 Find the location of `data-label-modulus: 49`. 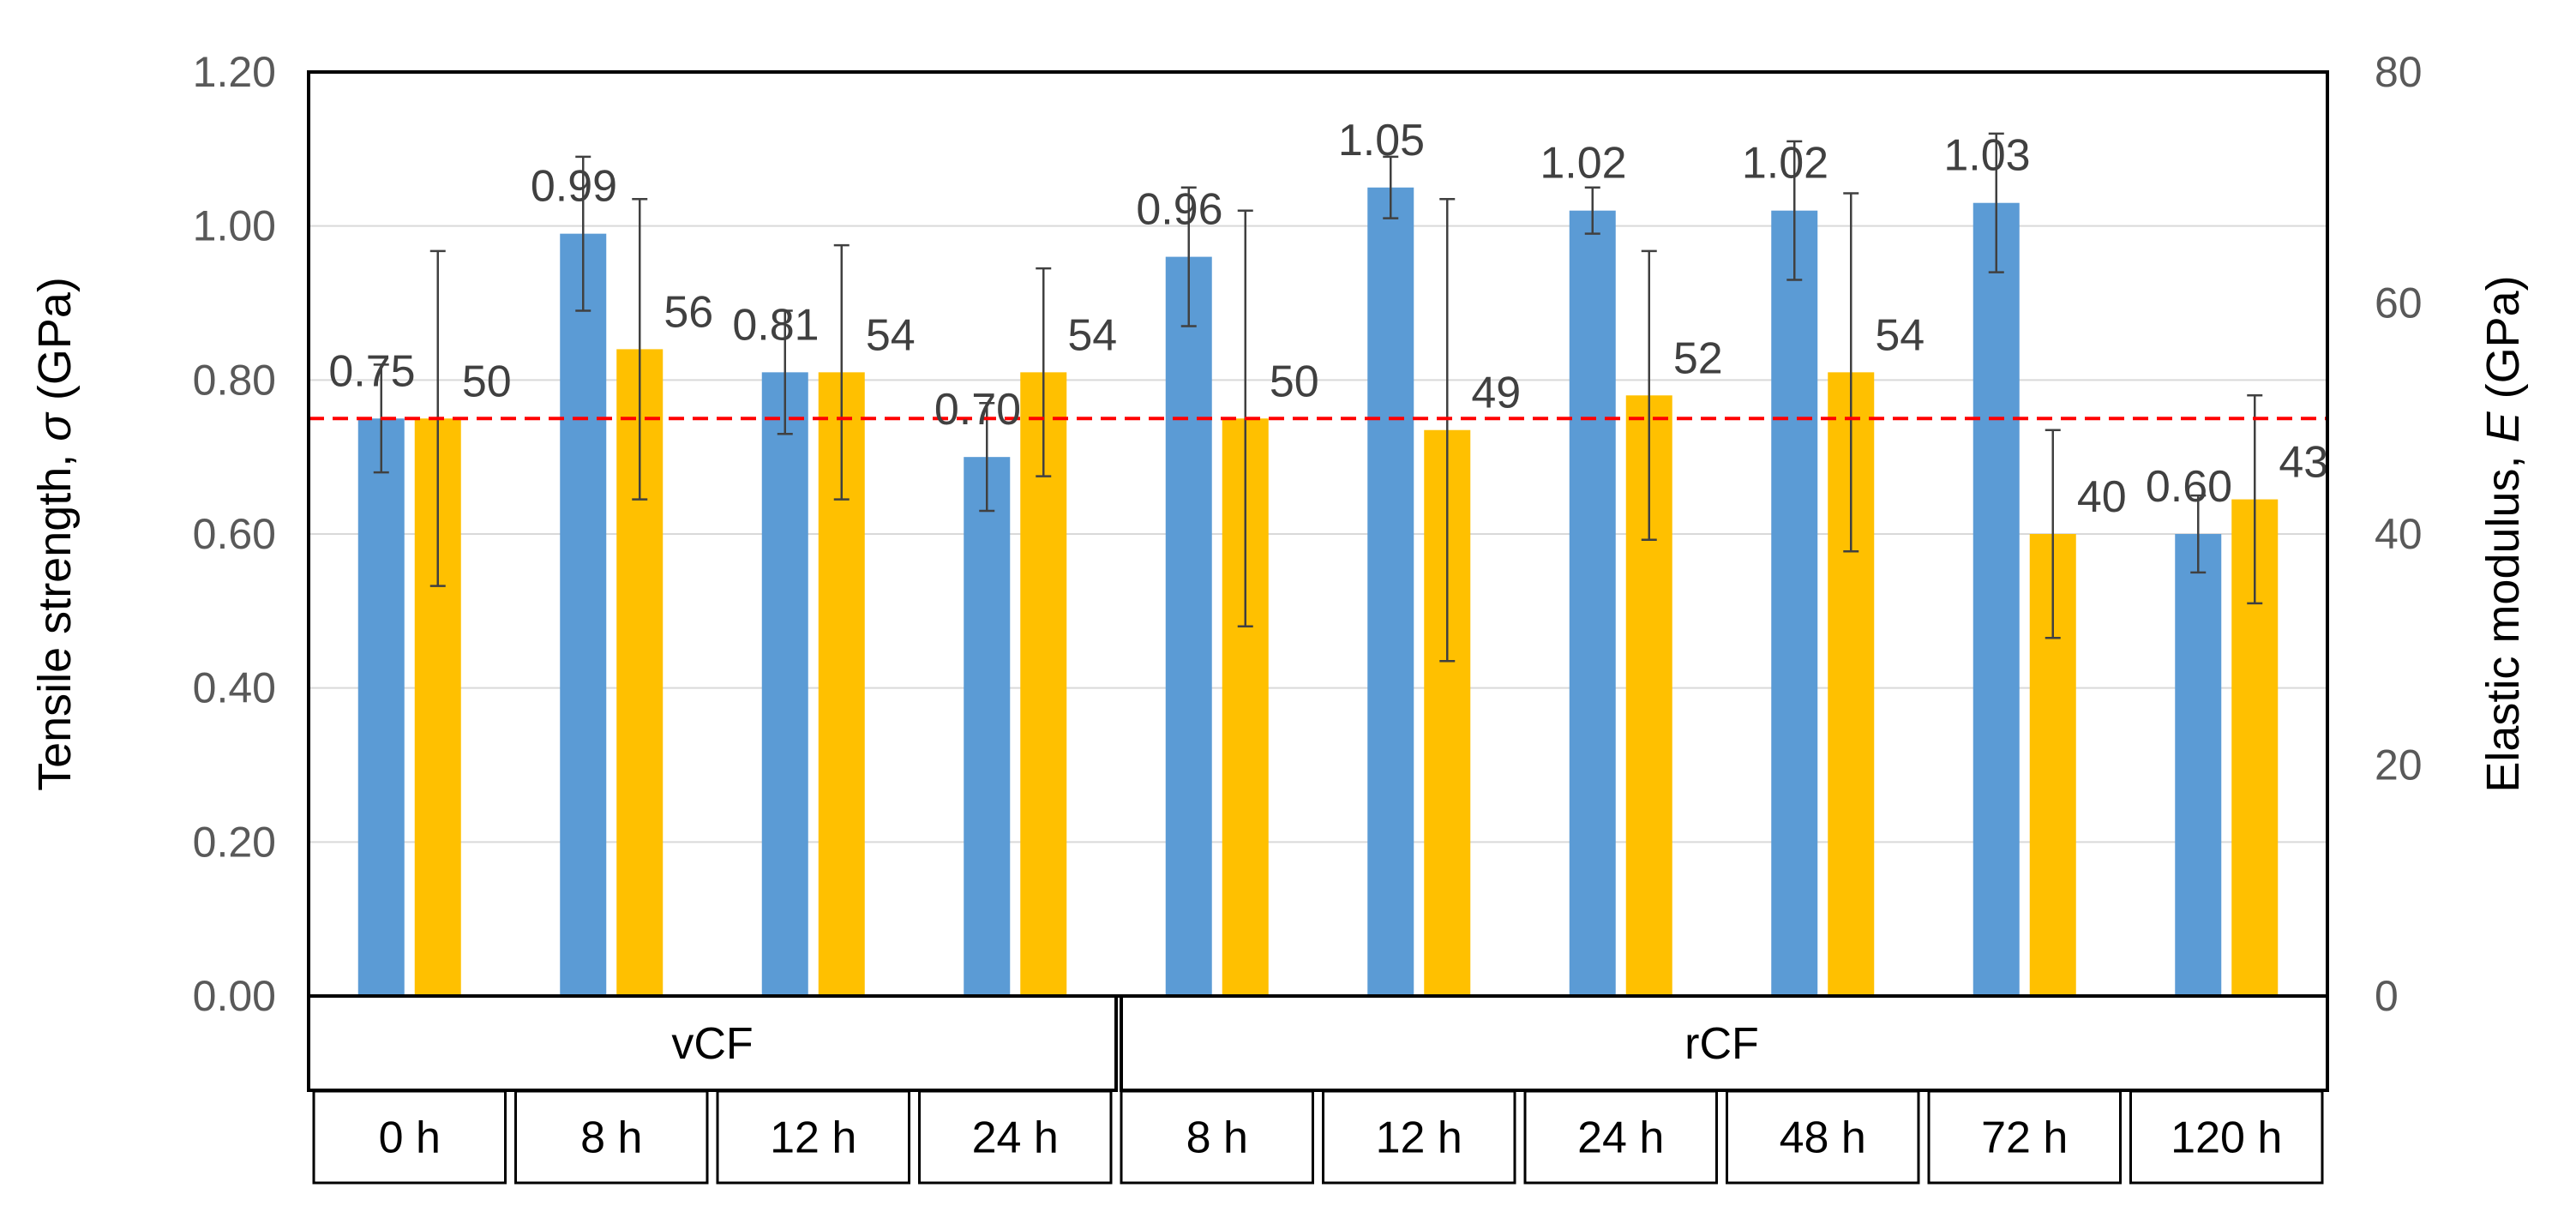

data-label-modulus: 49 is located at coordinates (1496, 393).